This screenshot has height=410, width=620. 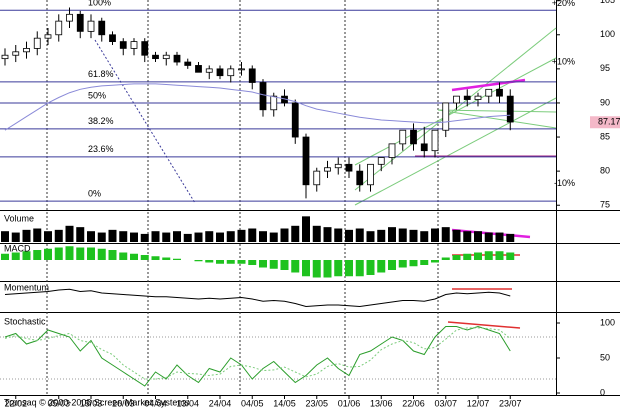 I want to click on panel-title: Stochastic, so click(x=25, y=321).